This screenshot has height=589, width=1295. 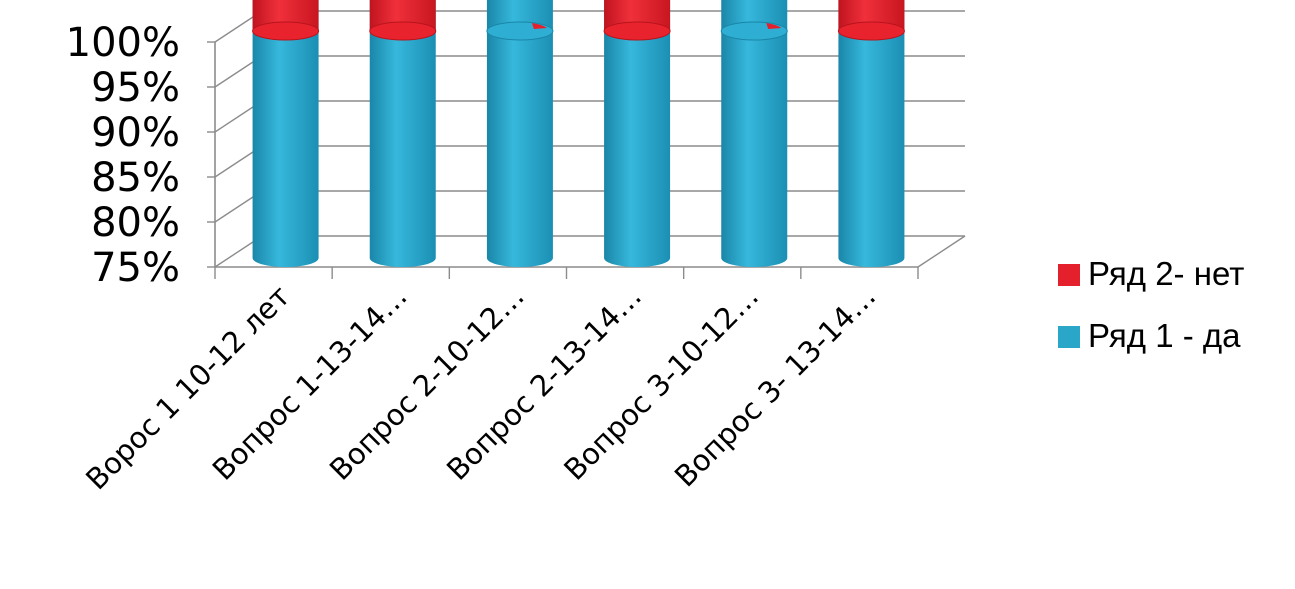 I want to click on y-axis: 75%80%85%90%95%100%, so click(x=141, y=155).